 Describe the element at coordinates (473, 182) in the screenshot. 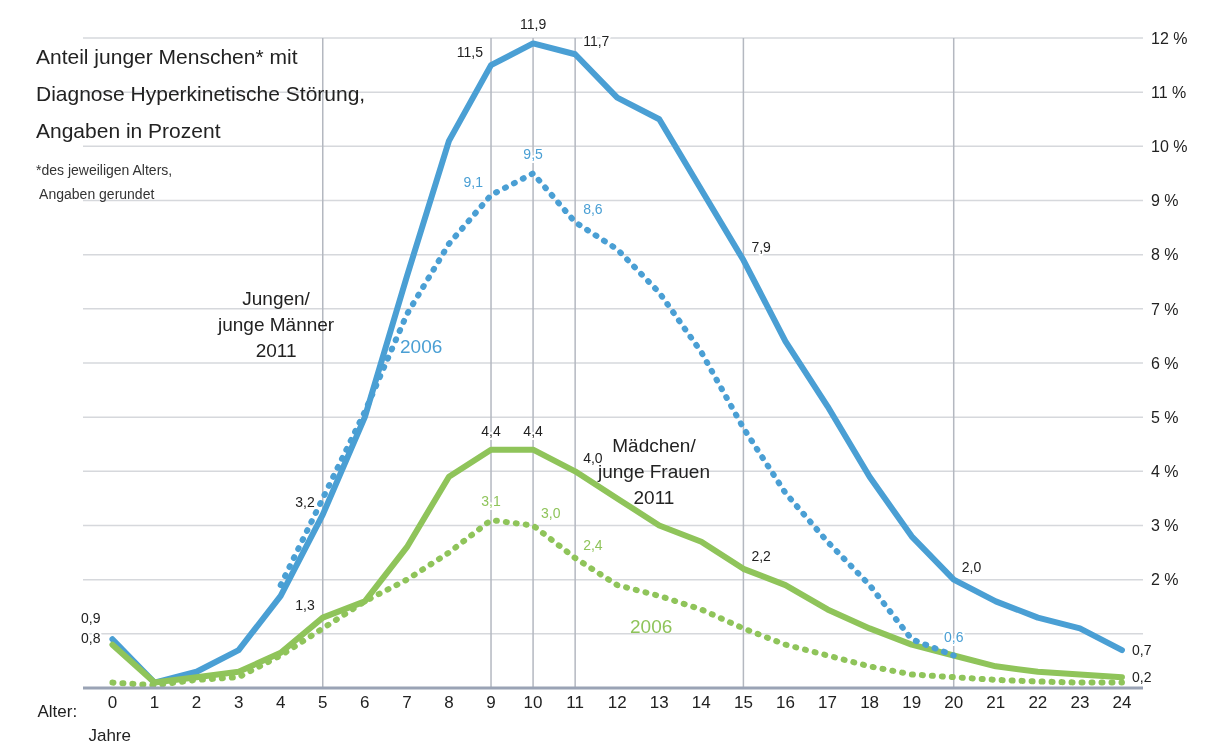

I see `data-label: 9,1` at that location.